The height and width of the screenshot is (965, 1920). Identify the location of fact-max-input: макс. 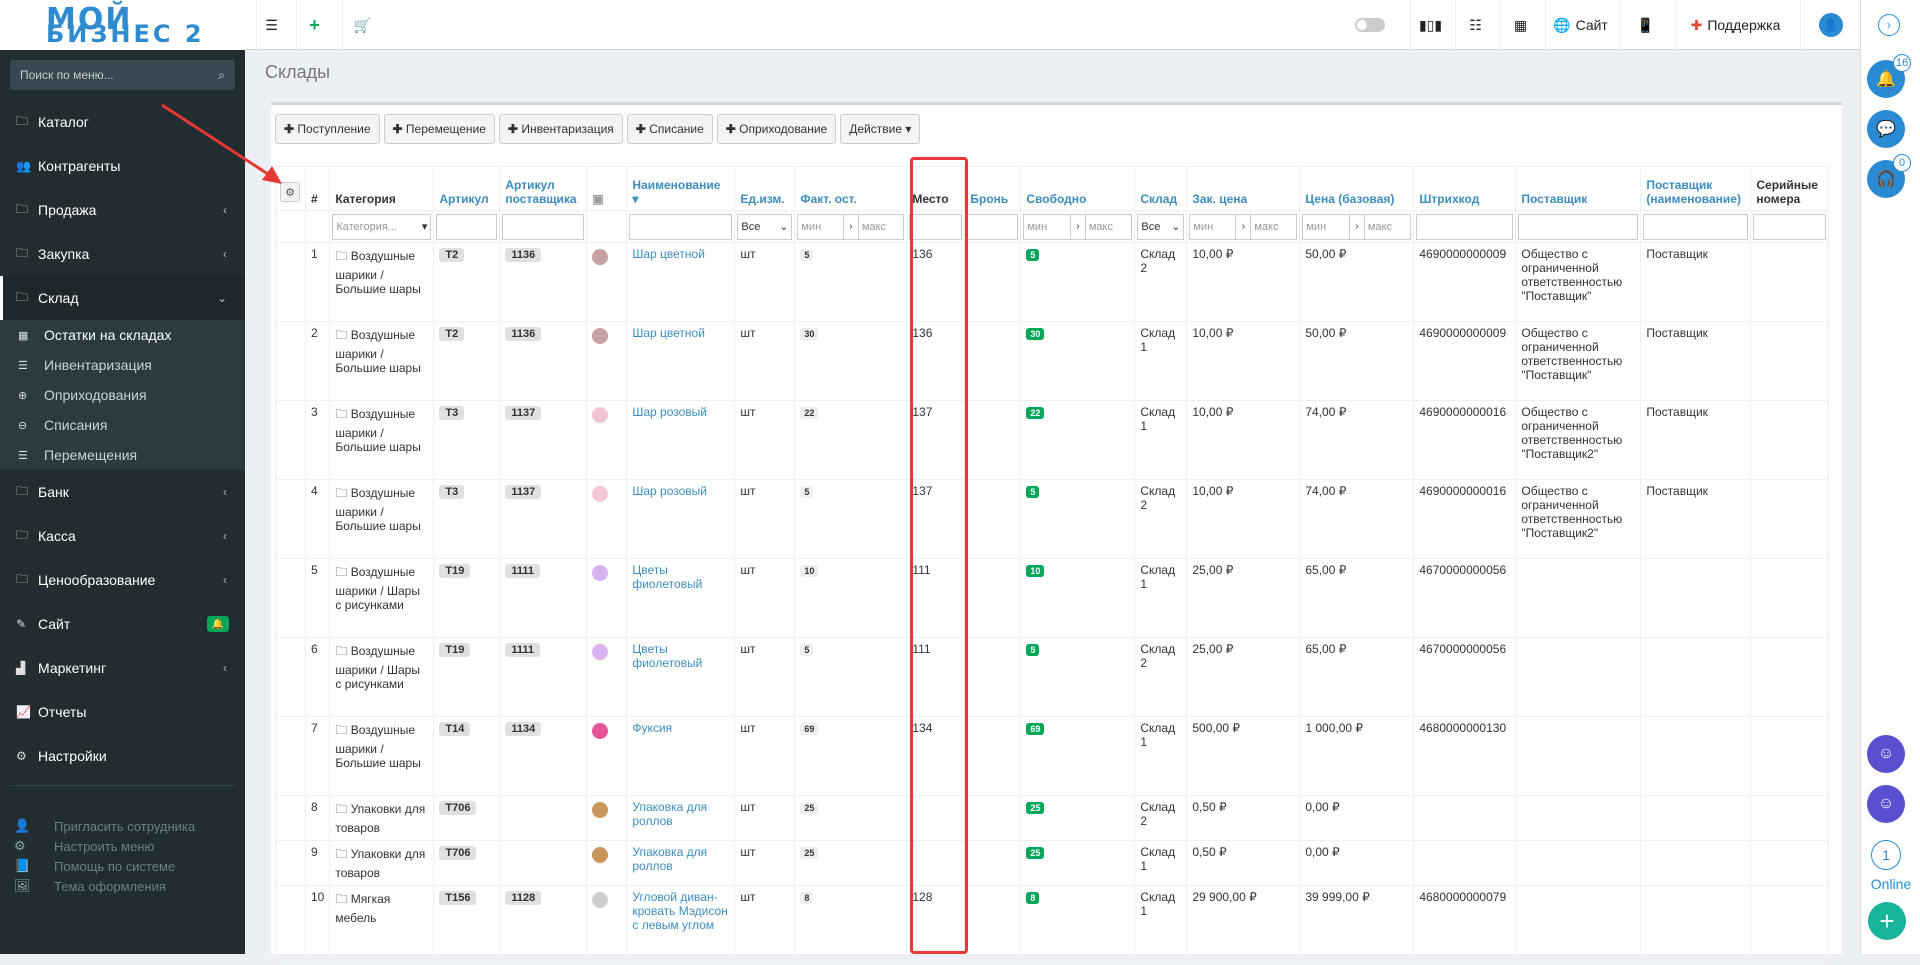
(881, 226).